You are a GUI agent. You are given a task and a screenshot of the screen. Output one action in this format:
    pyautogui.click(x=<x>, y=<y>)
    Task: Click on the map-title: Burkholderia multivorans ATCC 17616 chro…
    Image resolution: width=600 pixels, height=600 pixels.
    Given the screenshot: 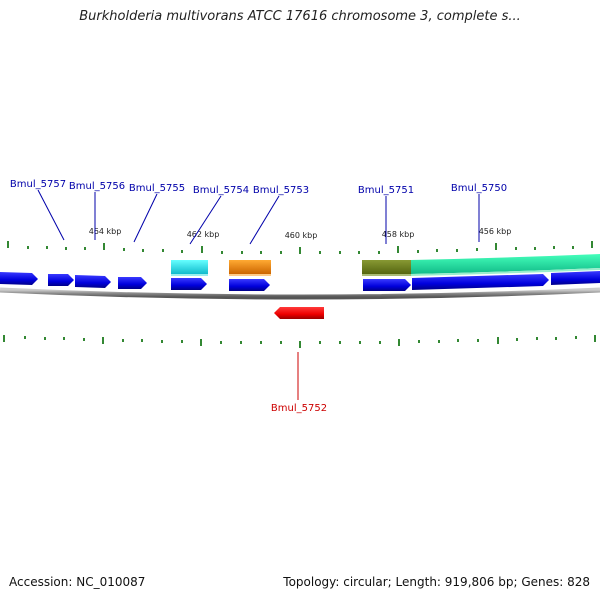 What is the action you would take?
    pyautogui.click(x=300, y=16)
    